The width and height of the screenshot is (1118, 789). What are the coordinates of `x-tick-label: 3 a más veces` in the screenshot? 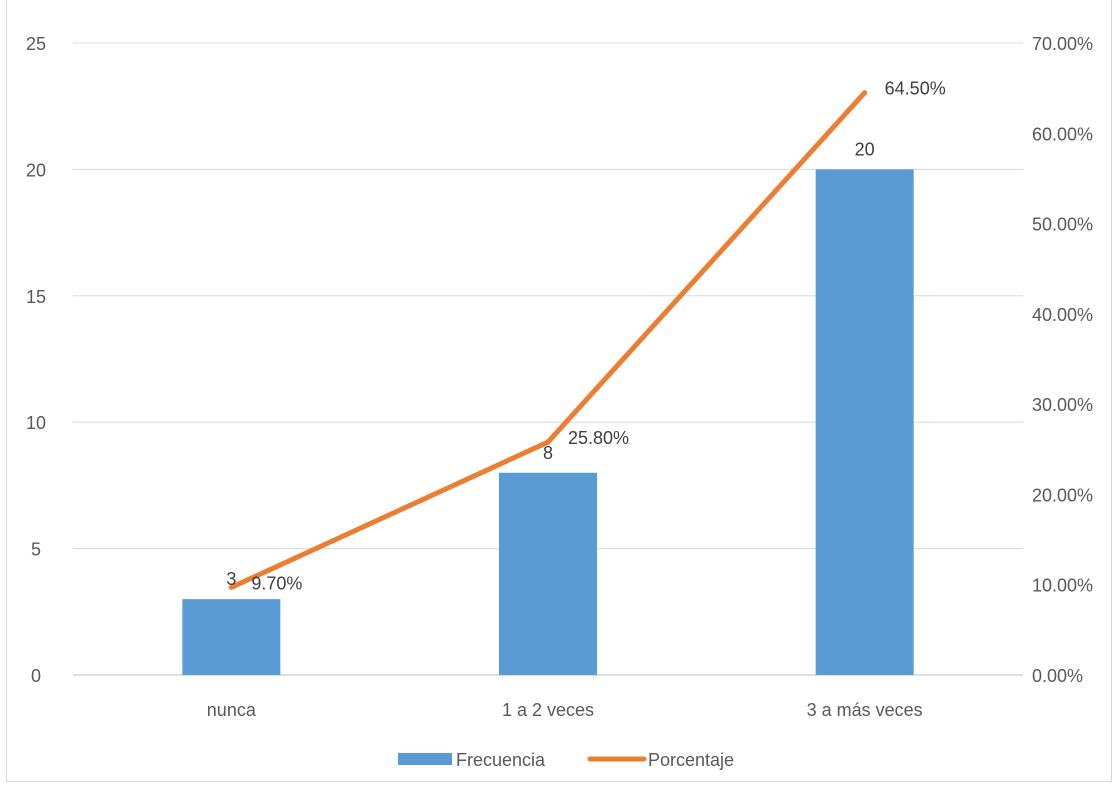 It's located at (865, 710).